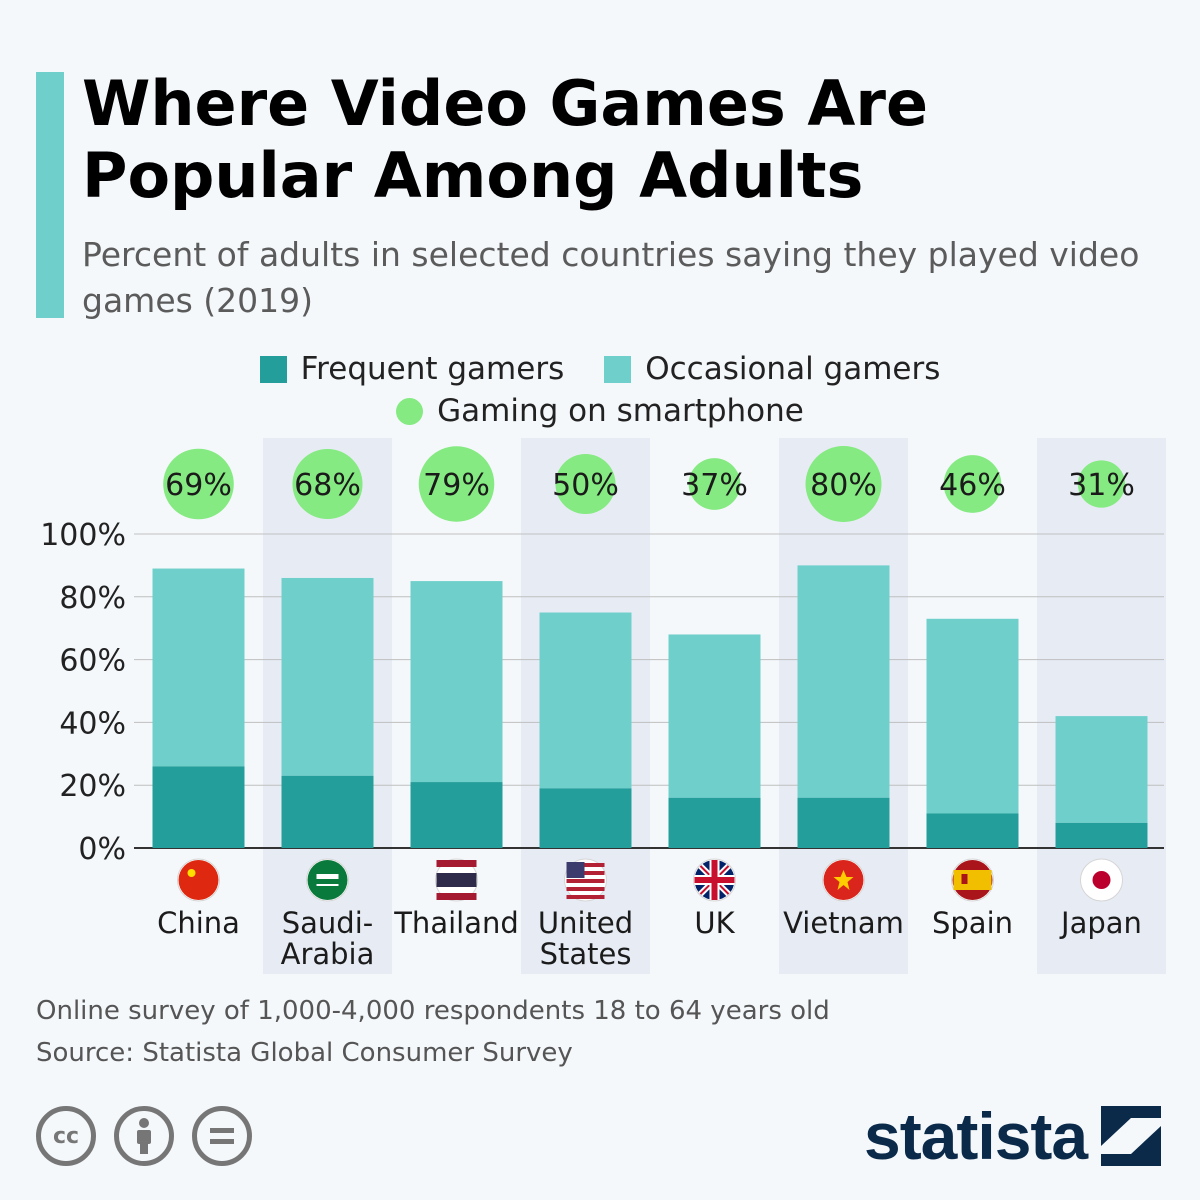  Describe the element at coordinates (575, 870) in the screenshot. I see `flag-canton` at that location.